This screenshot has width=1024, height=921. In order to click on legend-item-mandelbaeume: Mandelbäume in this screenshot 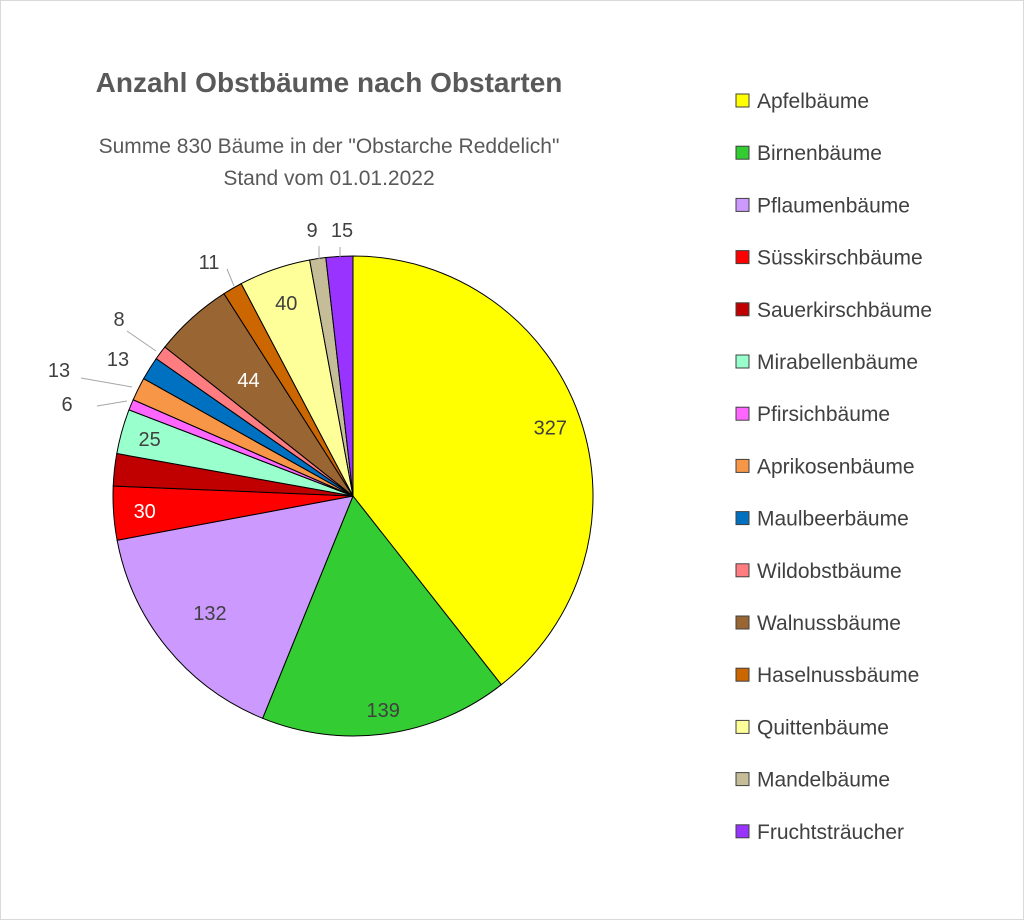, I will do `click(812, 780)`.